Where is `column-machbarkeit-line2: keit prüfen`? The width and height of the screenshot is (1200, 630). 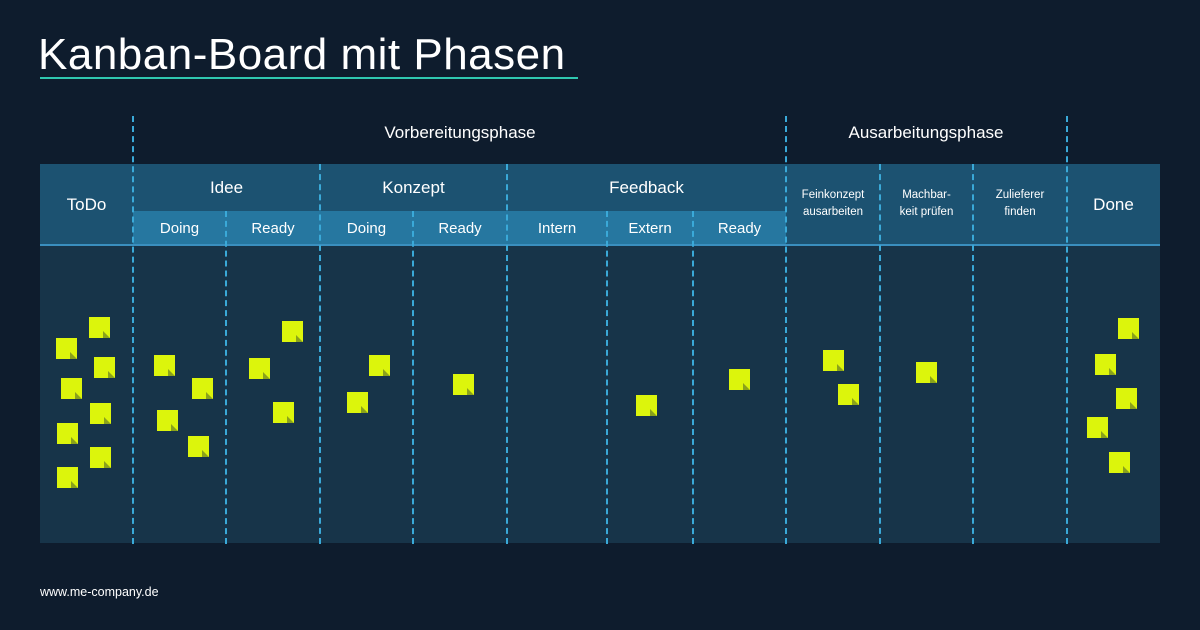
column-machbarkeit-line2: keit prüfen is located at coordinates (926, 212).